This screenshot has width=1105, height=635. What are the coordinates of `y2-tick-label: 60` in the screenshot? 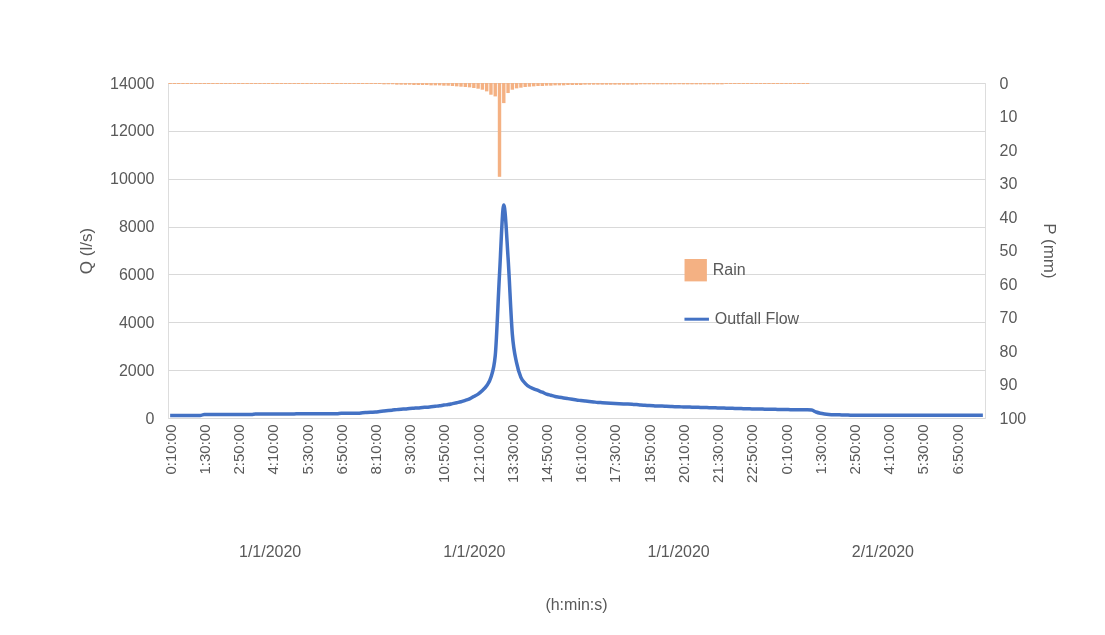 It's located at (1008, 284).